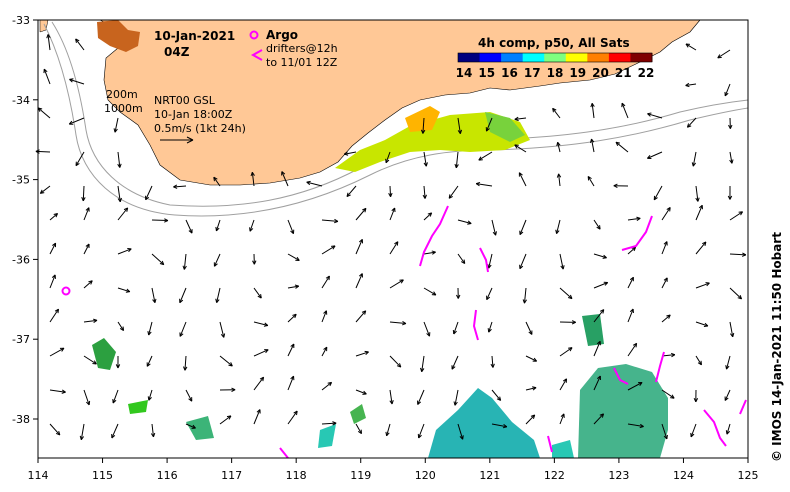 This screenshot has height=492, width=790. Describe the element at coordinates (748, 475) in the screenshot. I see `x-tick-label: 125` at that location.